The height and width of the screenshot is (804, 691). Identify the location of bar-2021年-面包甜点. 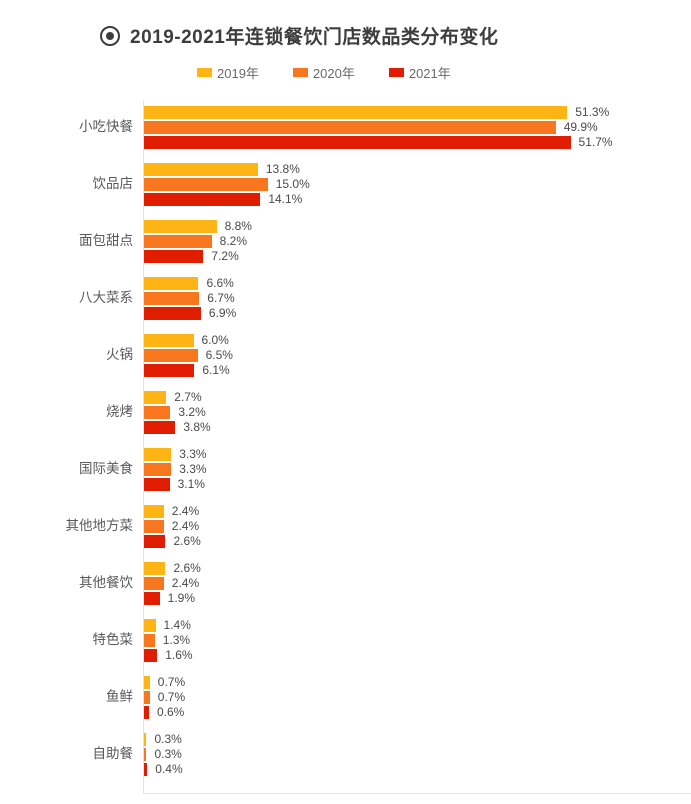
(174, 256).